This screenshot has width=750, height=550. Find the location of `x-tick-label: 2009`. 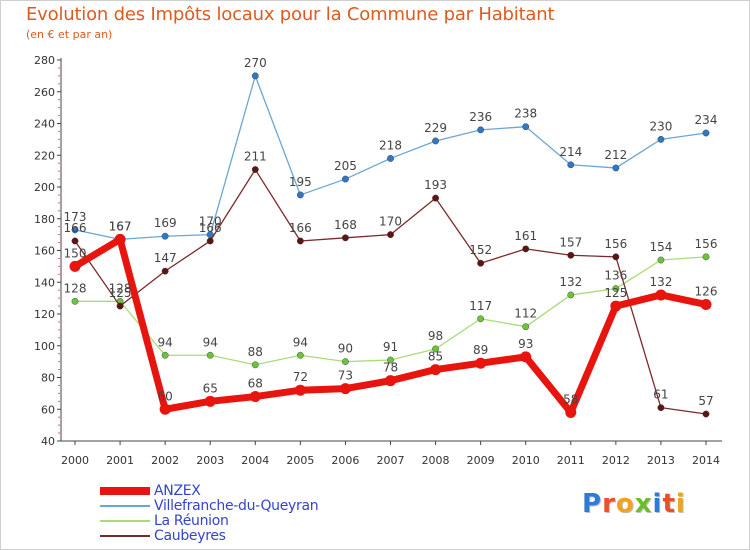

x-tick-label: 2009 is located at coordinates (481, 460).